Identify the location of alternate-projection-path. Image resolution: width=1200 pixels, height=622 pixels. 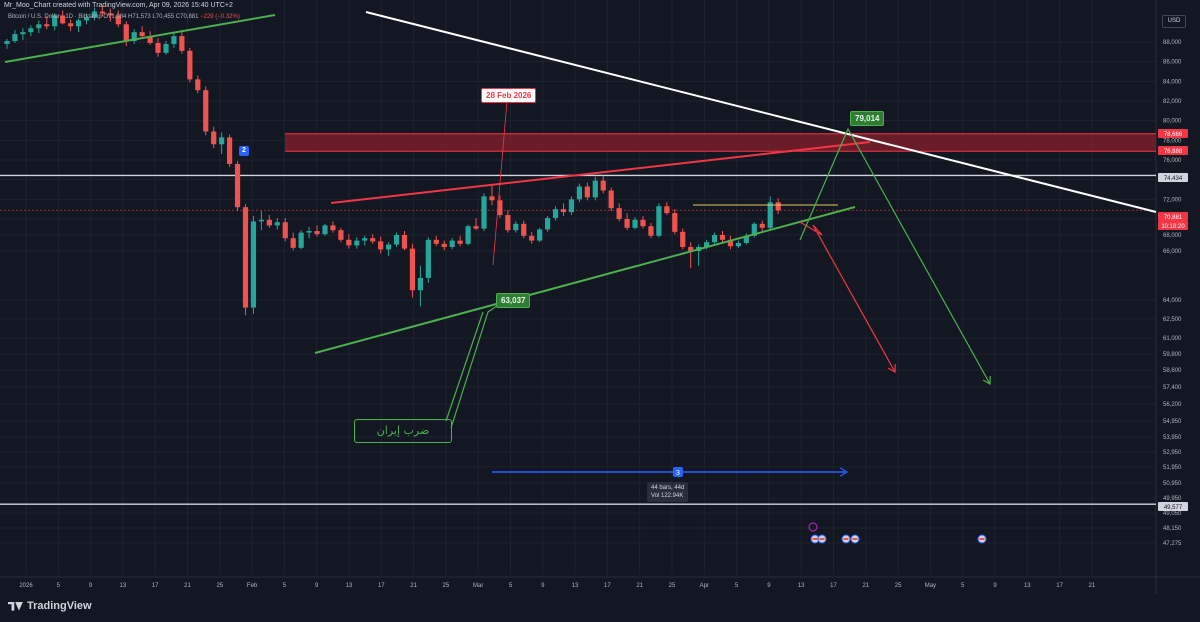
(895, 256).